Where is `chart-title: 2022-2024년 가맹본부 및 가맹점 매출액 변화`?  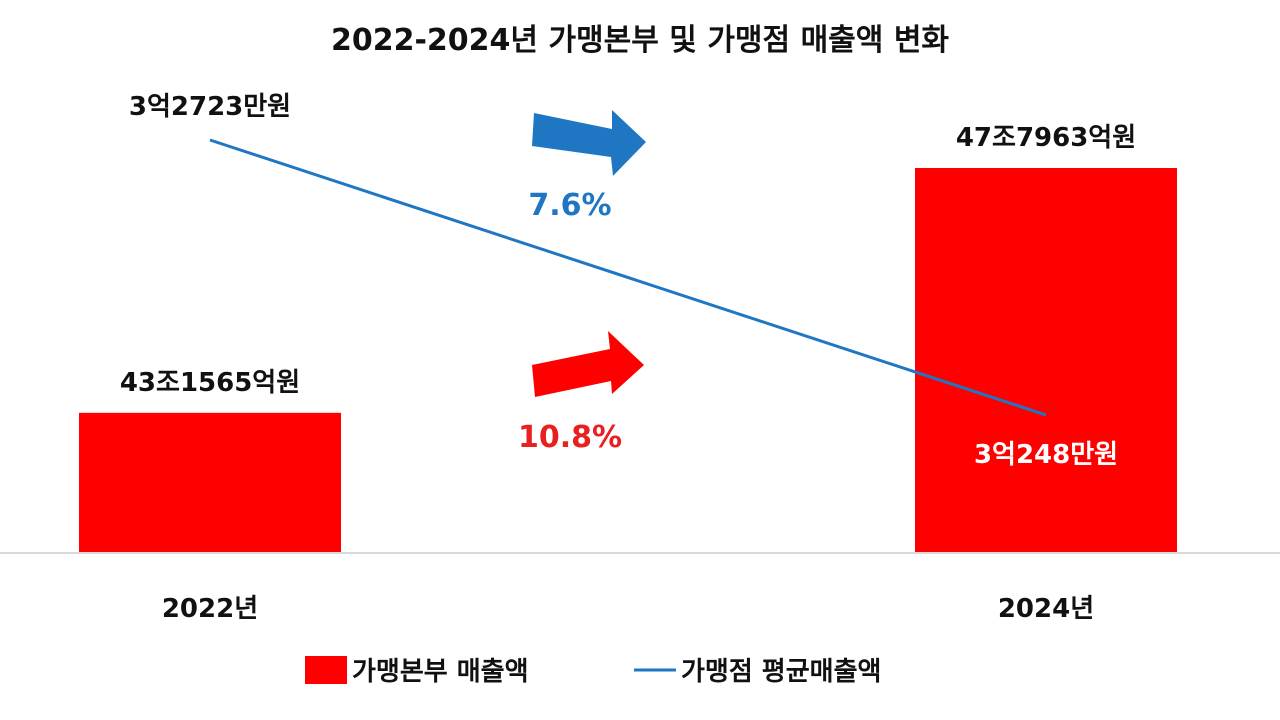 chart-title: 2022-2024년 가맹본부 및 가맹점 매출액 변화 is located at coordinates (640, 40).